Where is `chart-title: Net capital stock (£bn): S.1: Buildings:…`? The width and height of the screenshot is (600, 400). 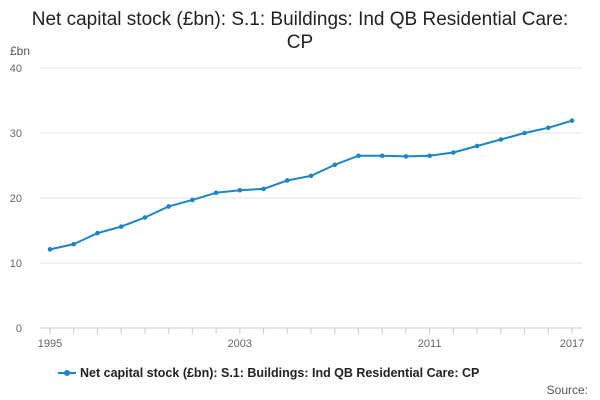
chart-title: Net capital stock (£bn): S.1: Buildings:… is located at coordinates (300, 31).